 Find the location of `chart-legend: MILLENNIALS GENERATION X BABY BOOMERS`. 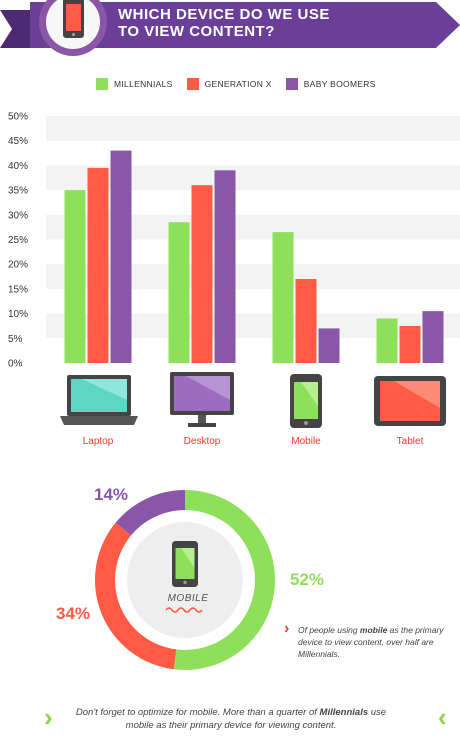

chart-legend: MILLENNIALS GENERATION X BABY BOOMERS is located at coordinates (236, 84).